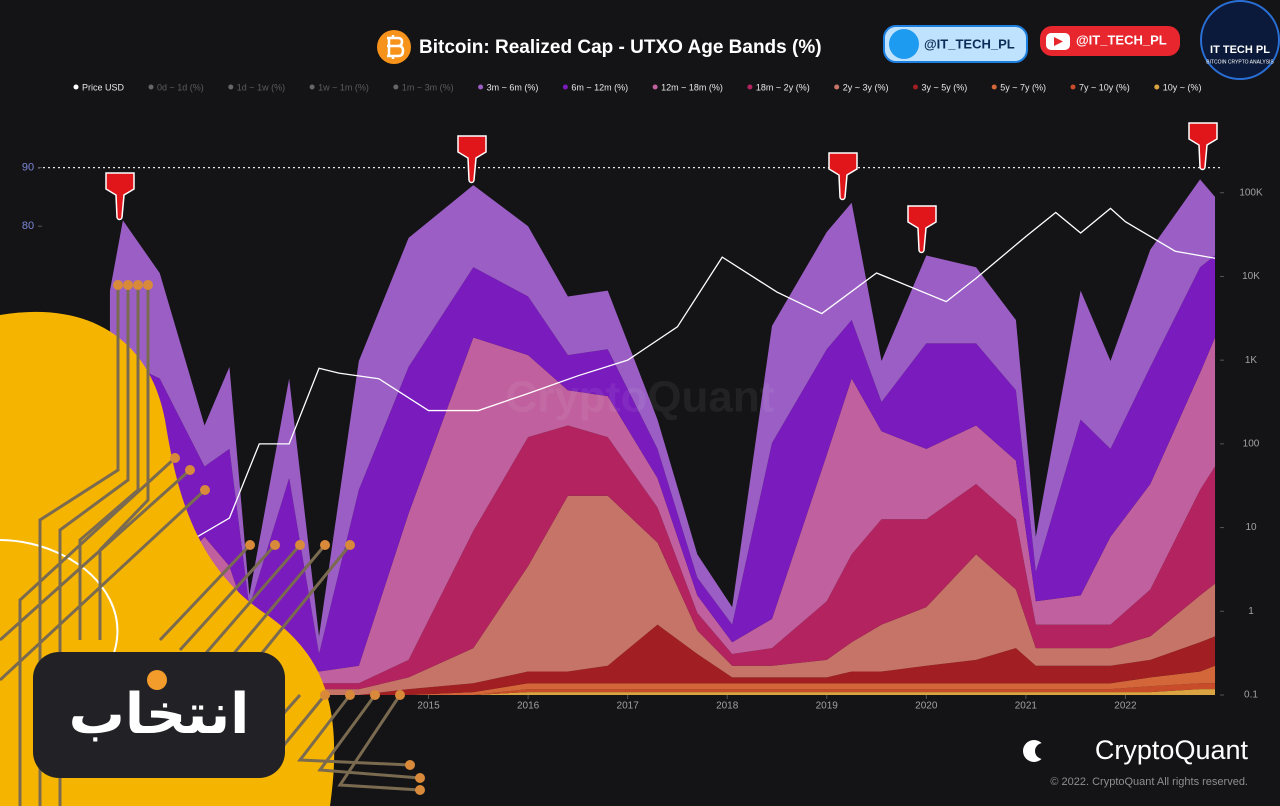  What do you see at coordinates (904, 44) in the screenshot?
I see `twitter-icon` at bounding box center [904, 44].